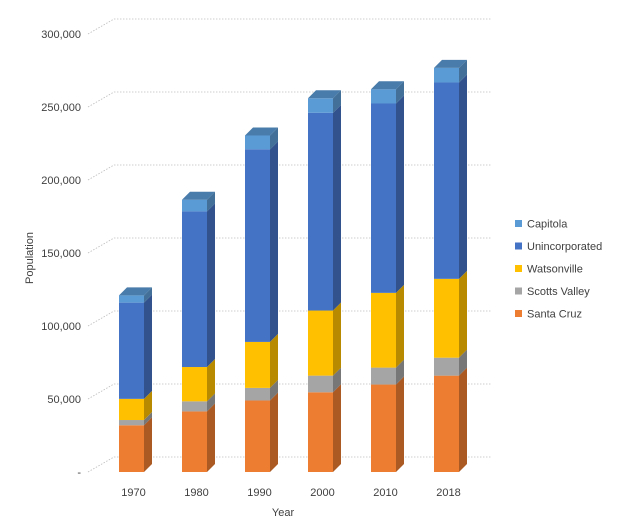 The image size is (623, 528). What do you see at coordinates (261, 241) in the screenshot?
I see `bar-segment-unincorporated-1990` at bounding box center [261, 241].